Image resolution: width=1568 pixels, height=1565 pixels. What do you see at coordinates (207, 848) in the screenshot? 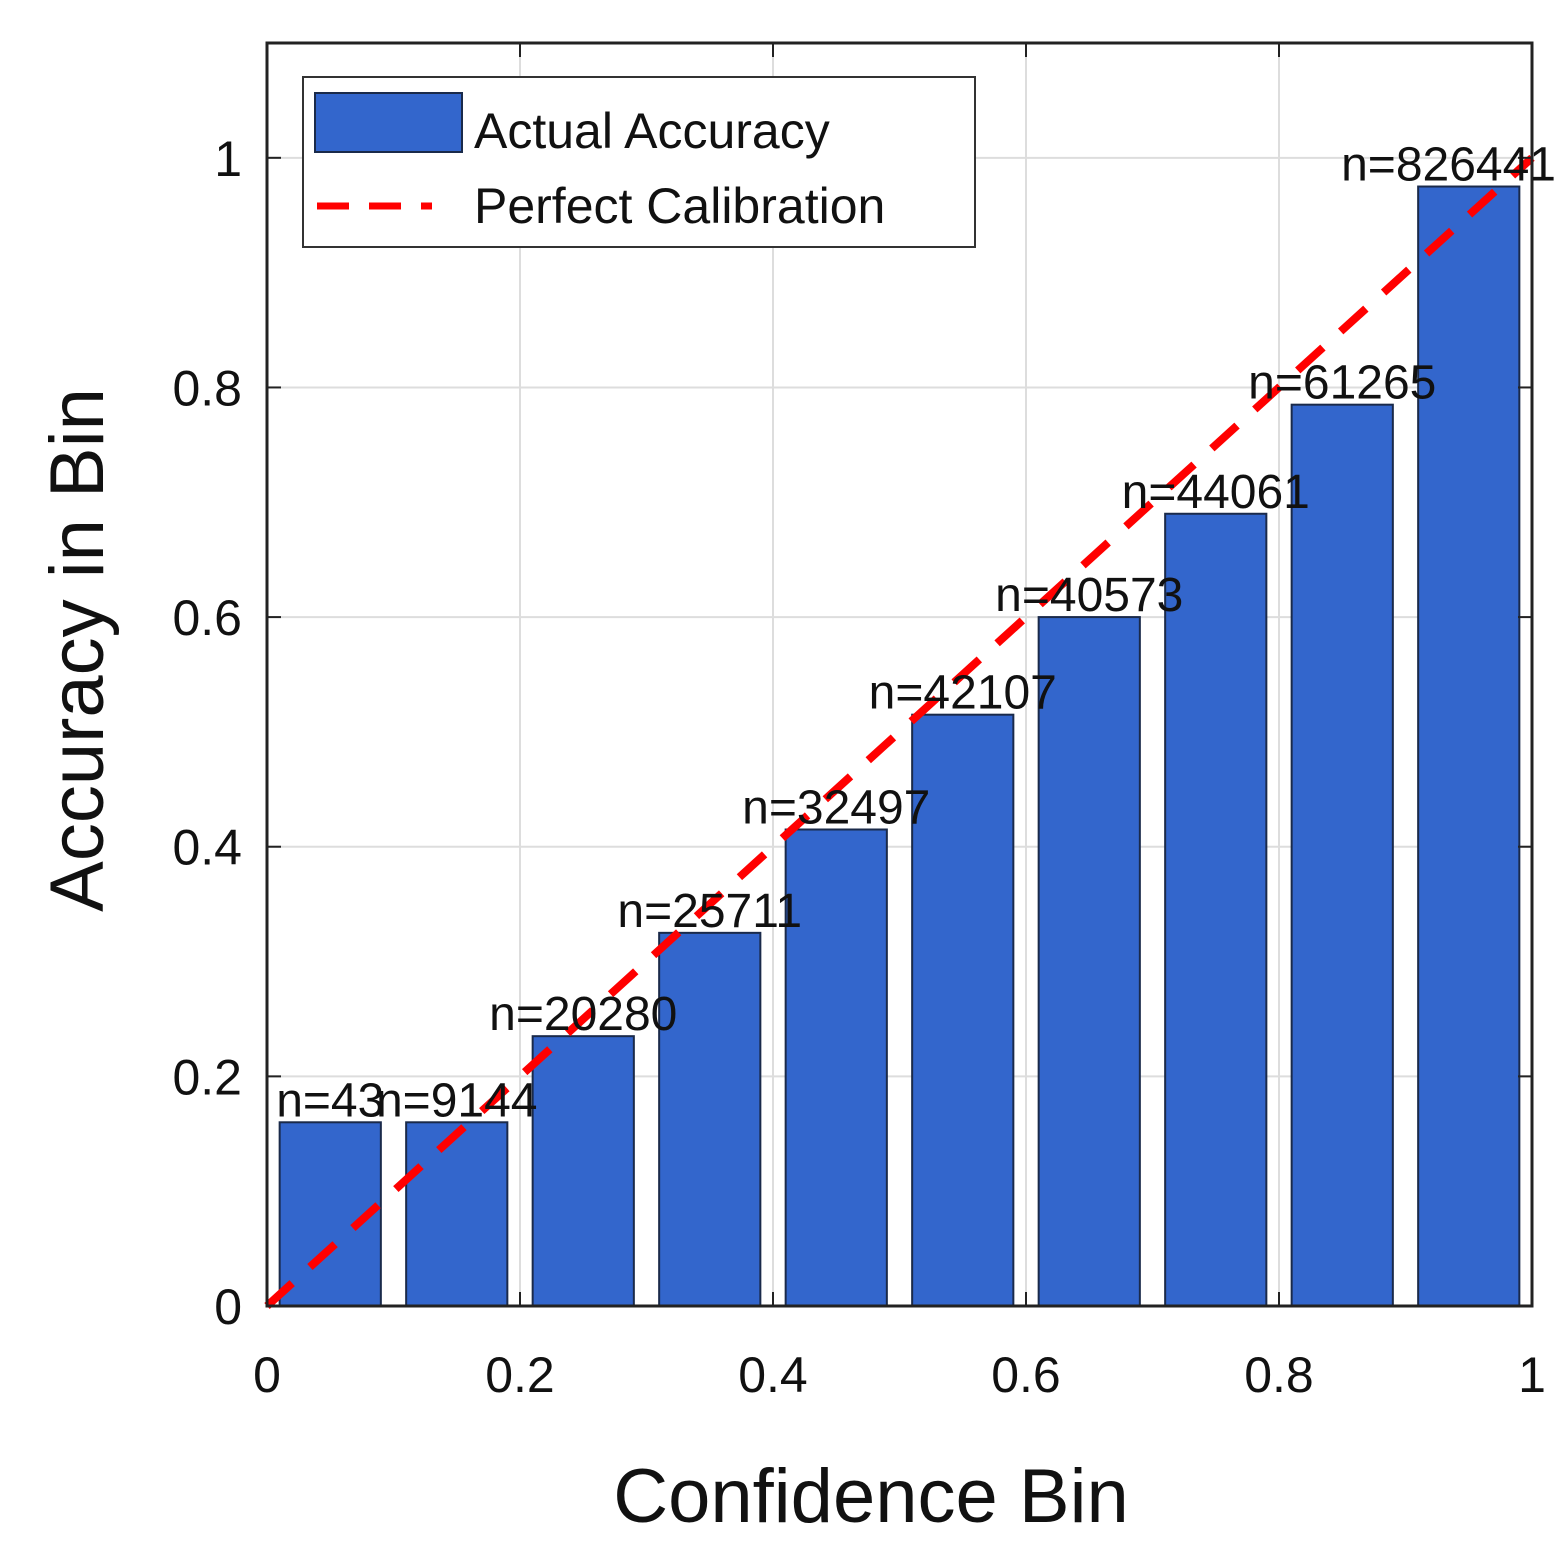
I see `y-tick-label: 0.4` at bounding box center [207, 848].